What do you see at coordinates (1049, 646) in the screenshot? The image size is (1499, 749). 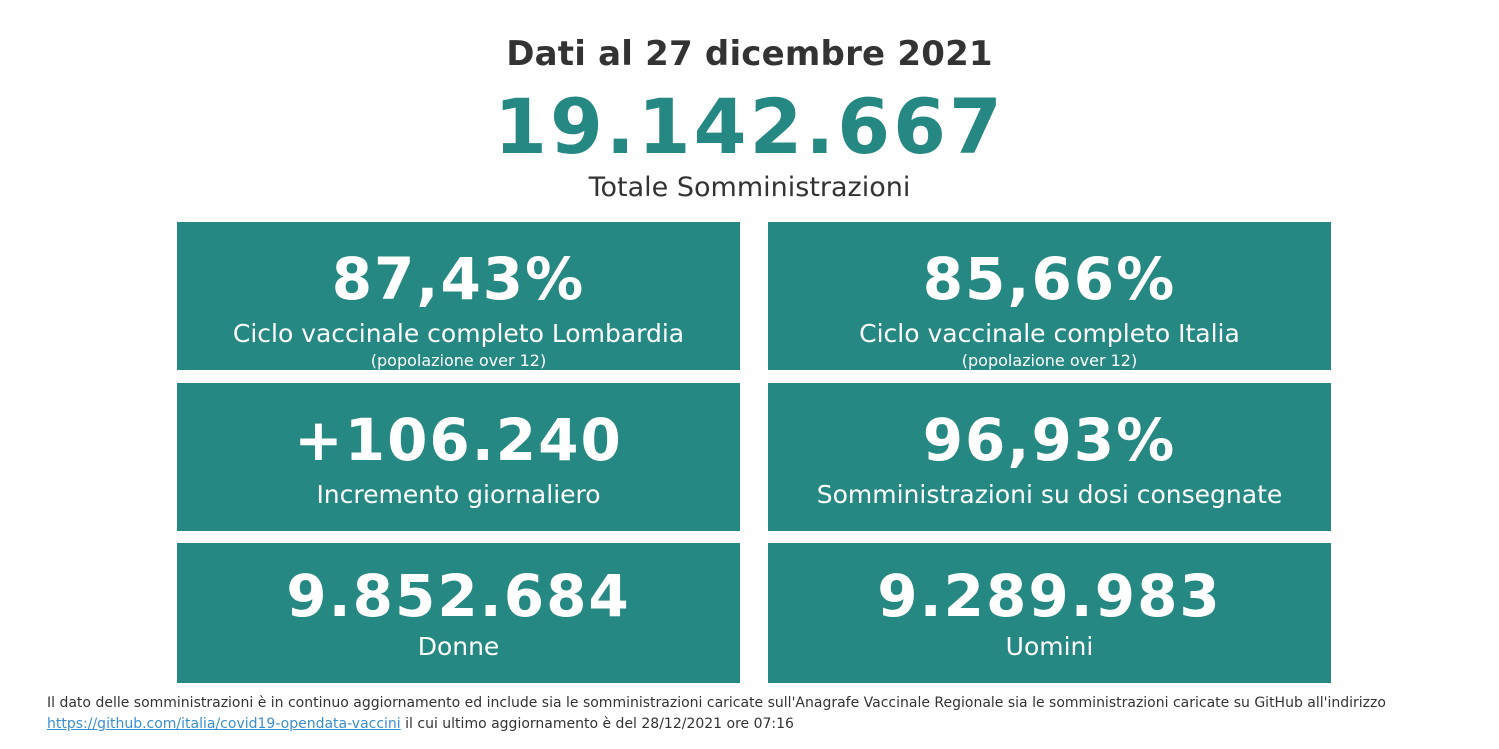 I see `card-label: Uomini` at bounding box center [1049, 646].